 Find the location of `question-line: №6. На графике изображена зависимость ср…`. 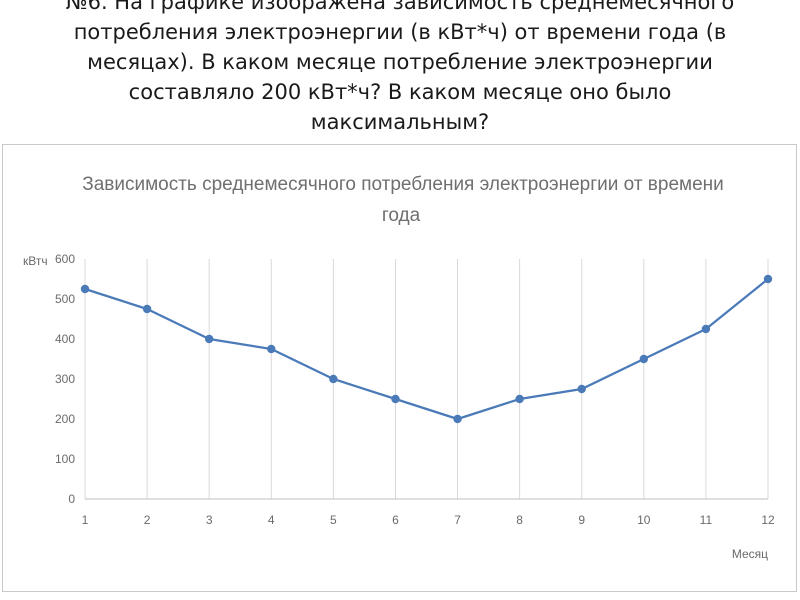

question-line: №6. На графике изображена зависимость ср… is located at coordinates (400, 7).